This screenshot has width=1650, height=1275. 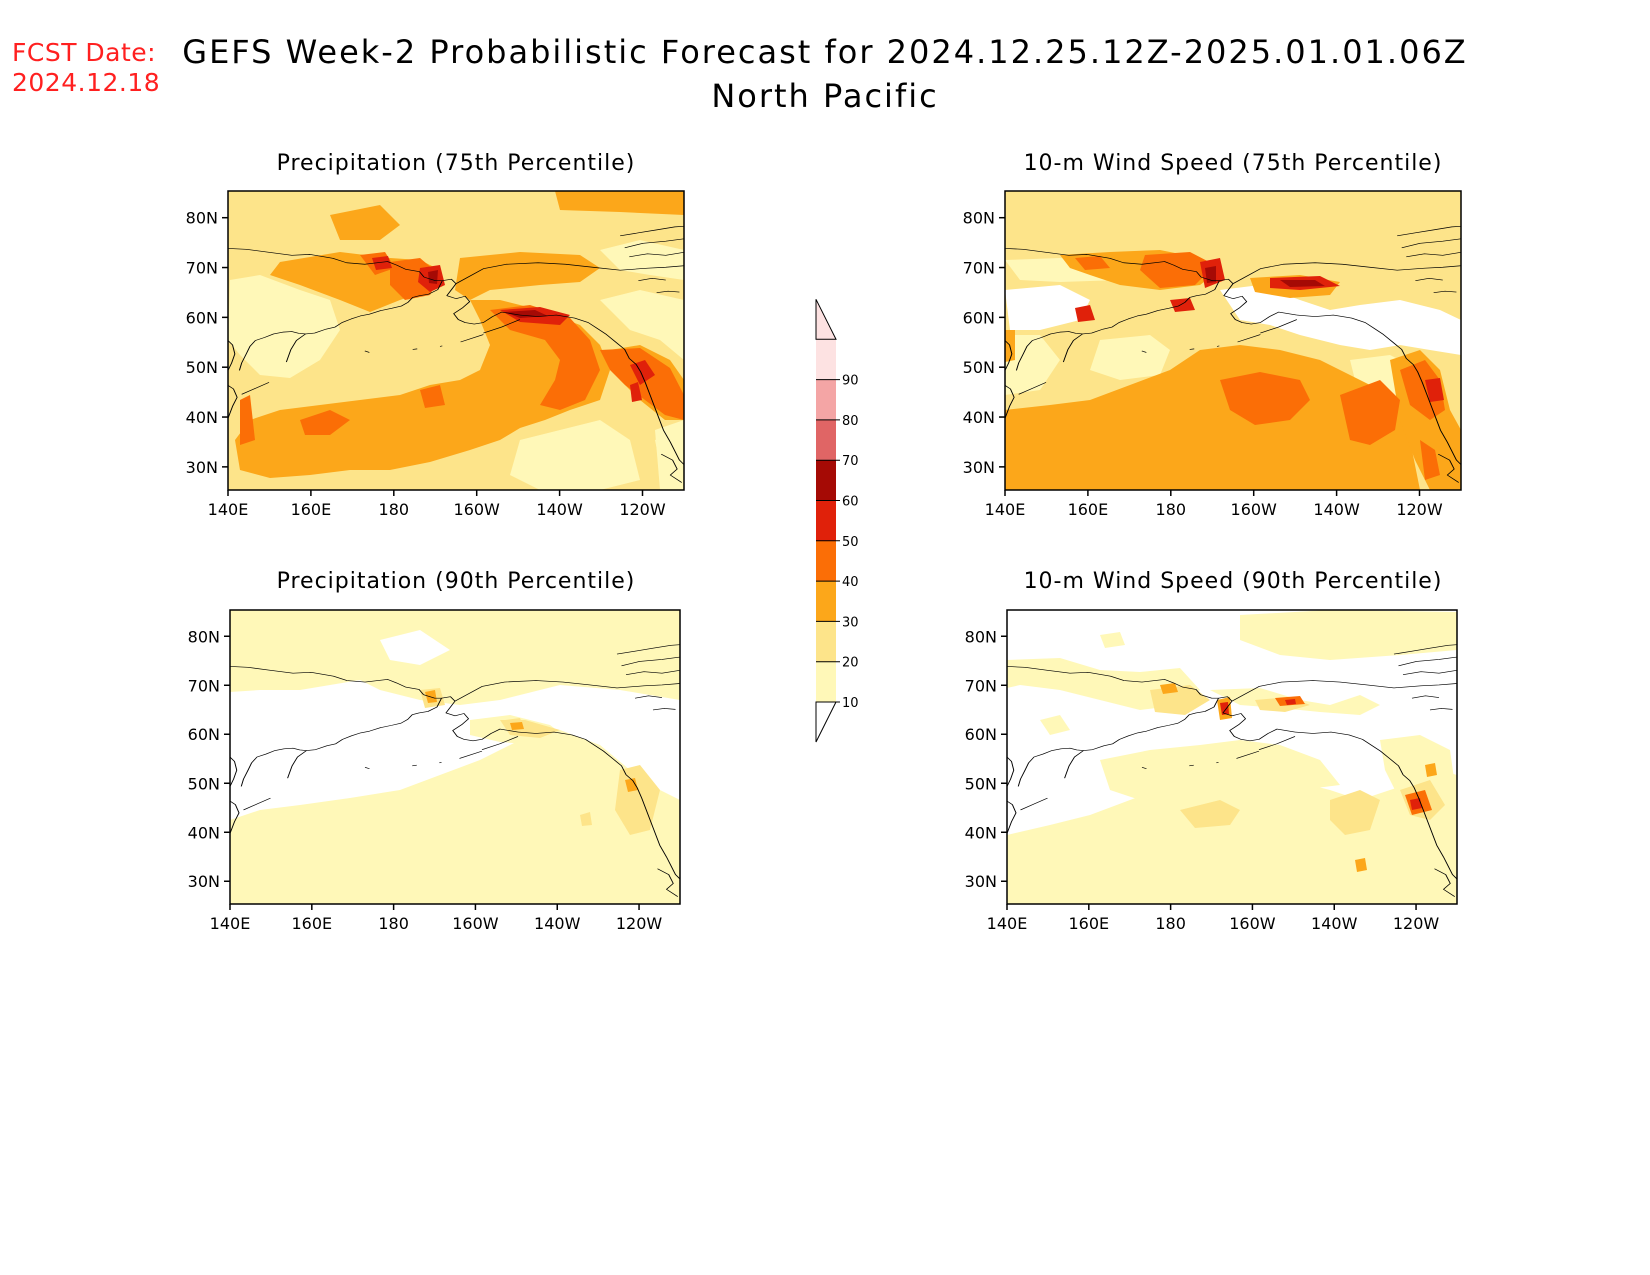 I want to click on frame-wind90, so click(x=1232, y=757).